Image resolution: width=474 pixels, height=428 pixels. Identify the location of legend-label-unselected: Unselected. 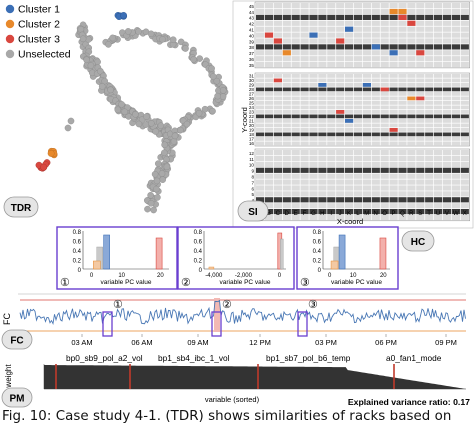
(44, 55).